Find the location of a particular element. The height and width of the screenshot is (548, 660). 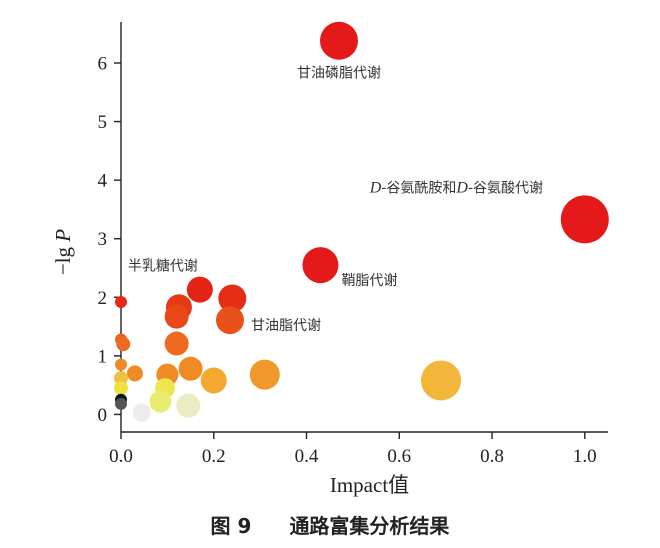

y-axis-title: −lg P is located at coordinates (63, 252).